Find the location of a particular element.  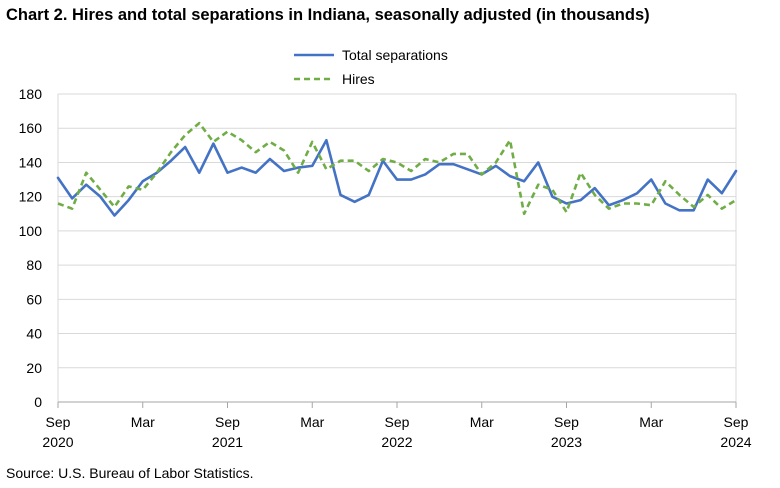

y-tick-label: 160 is located at coordinates (31, 128).